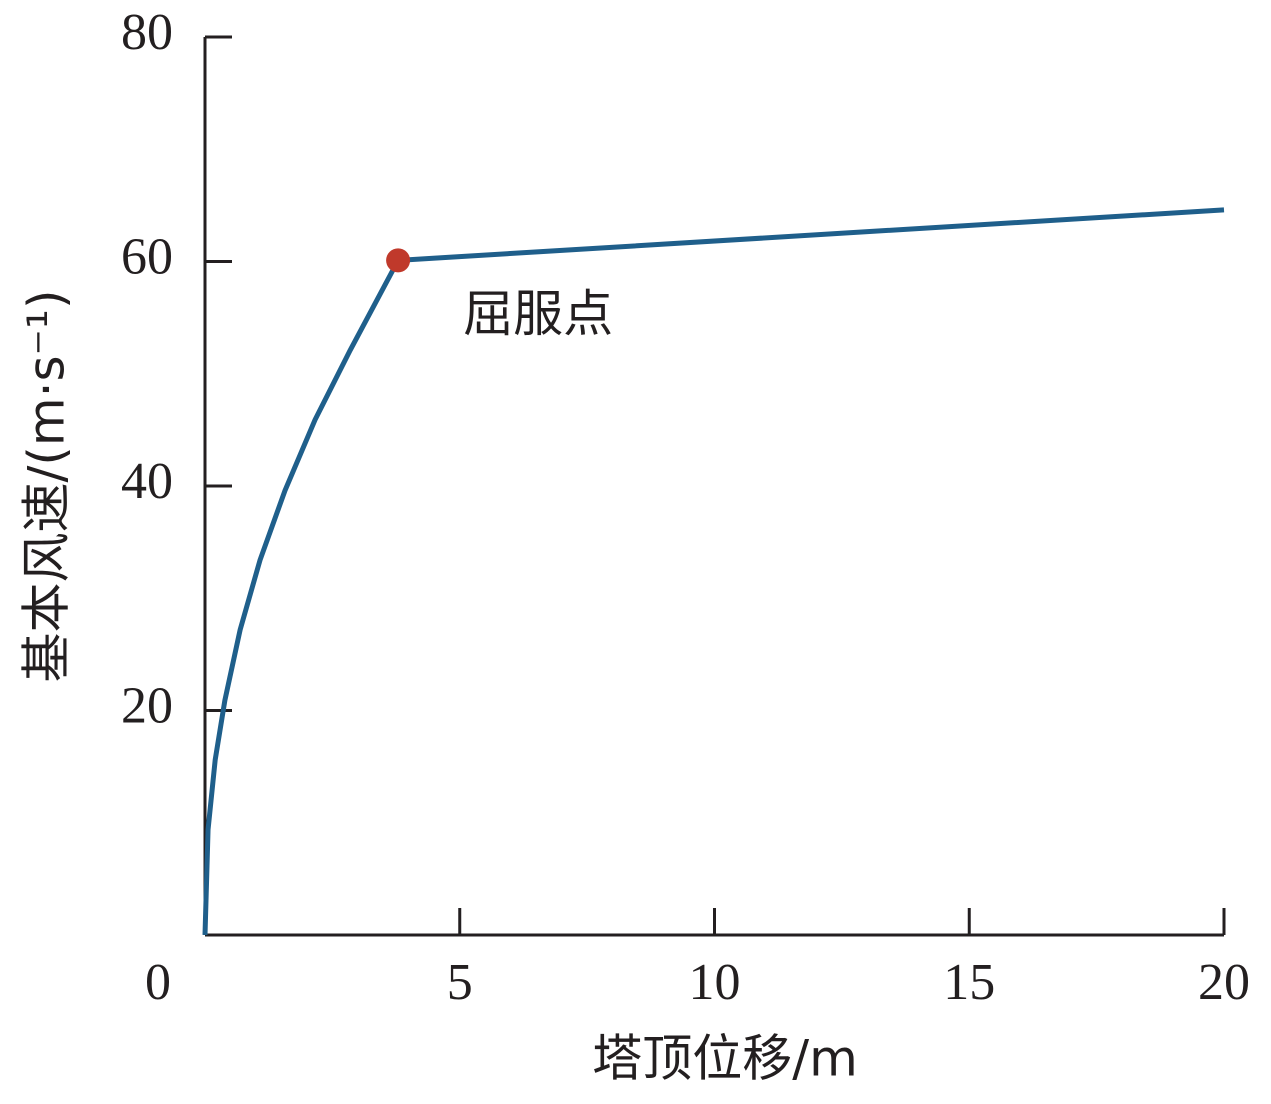 The height and width of the screenshot is (1104, 1271). I want to click on yield-point, so click(398, 260).